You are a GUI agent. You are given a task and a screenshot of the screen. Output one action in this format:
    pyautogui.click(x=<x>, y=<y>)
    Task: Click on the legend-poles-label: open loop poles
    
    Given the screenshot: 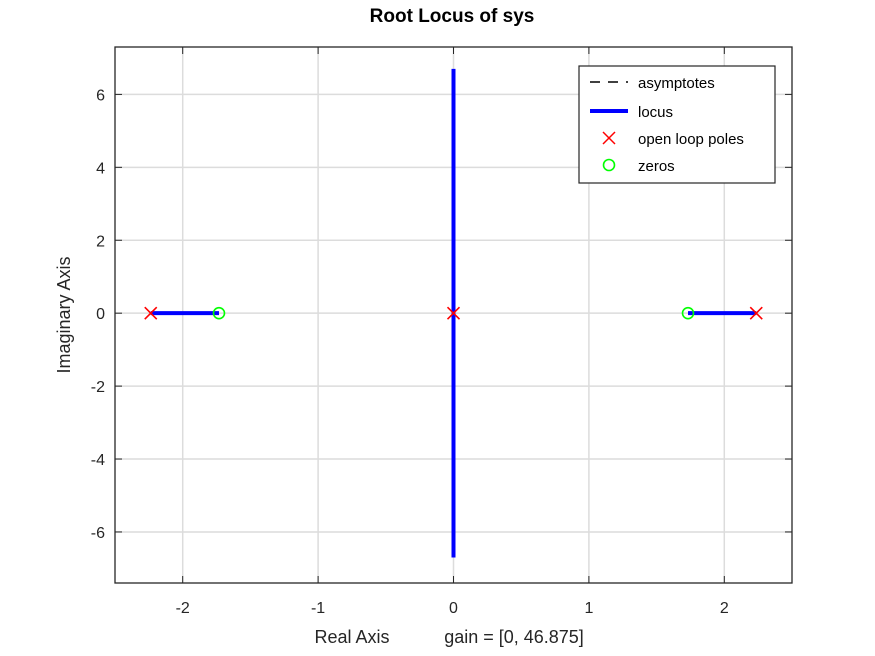 What is the action you would take?
    pyautogui.click(x=691, y=139)
    